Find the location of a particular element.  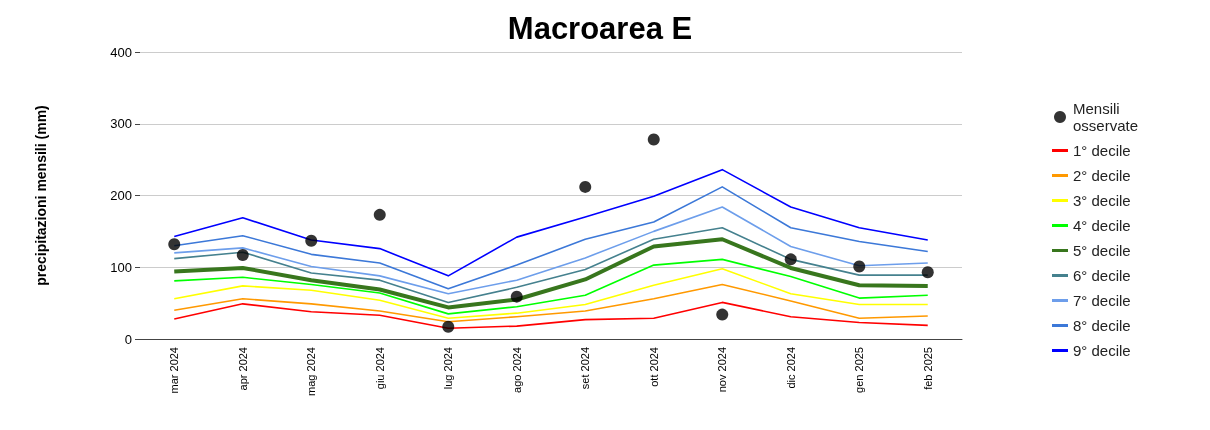

legend-label: 3° decile is located at coordinates (1102, 200).